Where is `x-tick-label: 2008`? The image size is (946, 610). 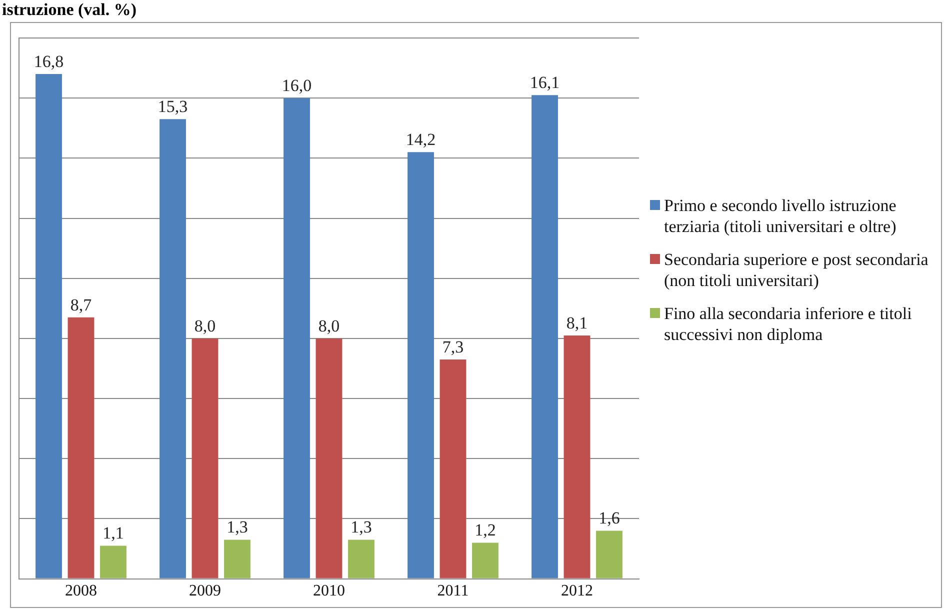
x-tick-label: 2008 is located at coordinates (81, 591).